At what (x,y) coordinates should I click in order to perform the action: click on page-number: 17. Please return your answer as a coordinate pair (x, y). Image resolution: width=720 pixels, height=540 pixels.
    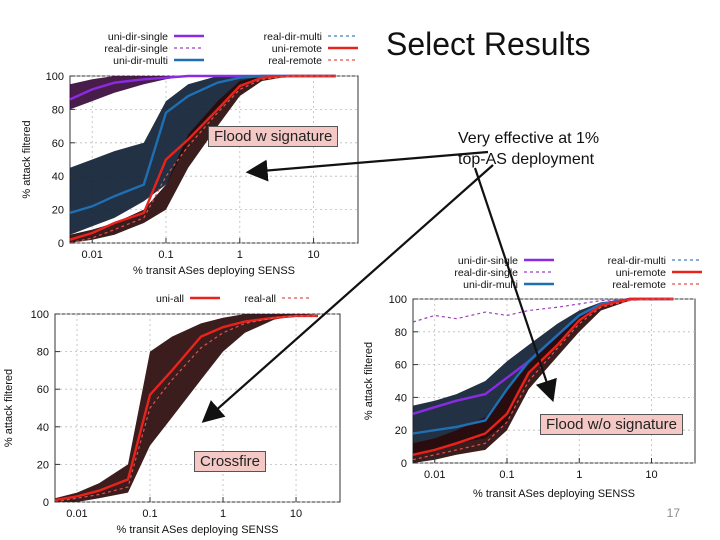
    Looking at the image, I should click on (673, 513).